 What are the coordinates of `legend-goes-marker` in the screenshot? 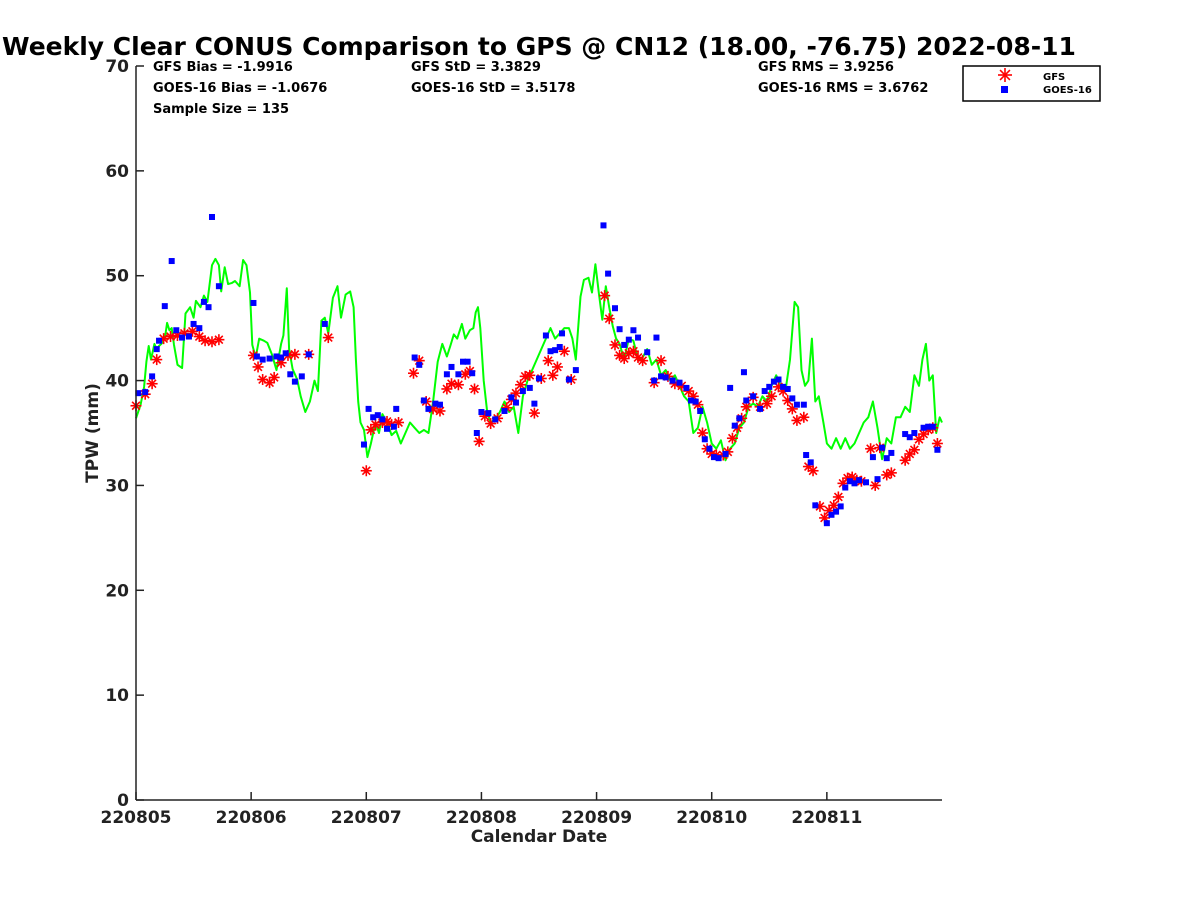 It's located at (1004, 89).